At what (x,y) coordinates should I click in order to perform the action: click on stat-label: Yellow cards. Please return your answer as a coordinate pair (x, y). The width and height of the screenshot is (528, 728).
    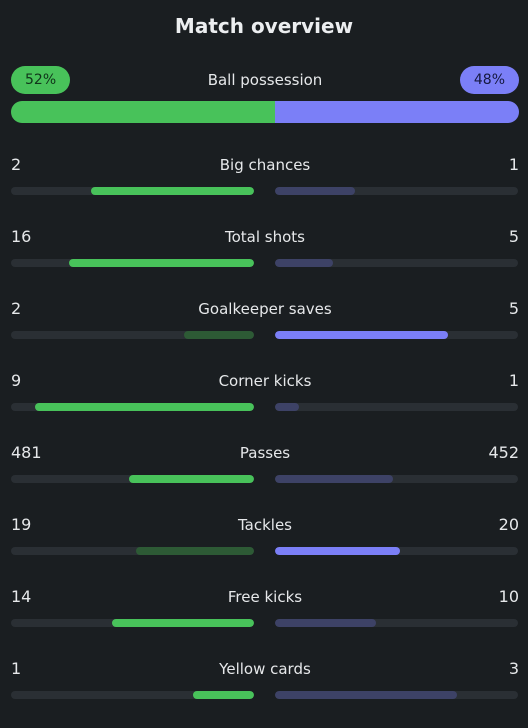
    Looking at the image, I should click on (265, 669).